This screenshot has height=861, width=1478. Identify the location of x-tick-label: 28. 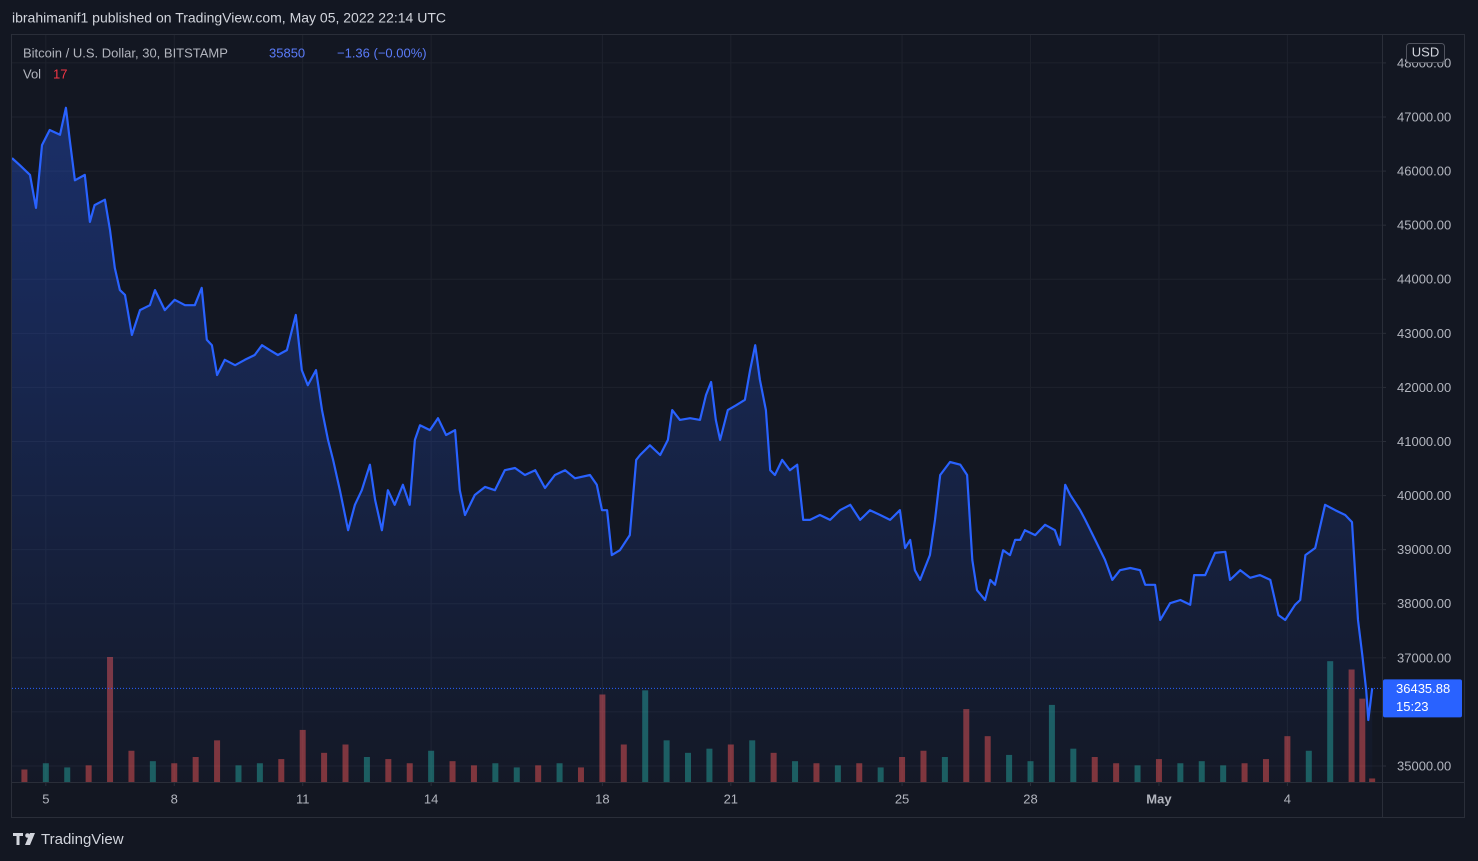
(1030, 798).